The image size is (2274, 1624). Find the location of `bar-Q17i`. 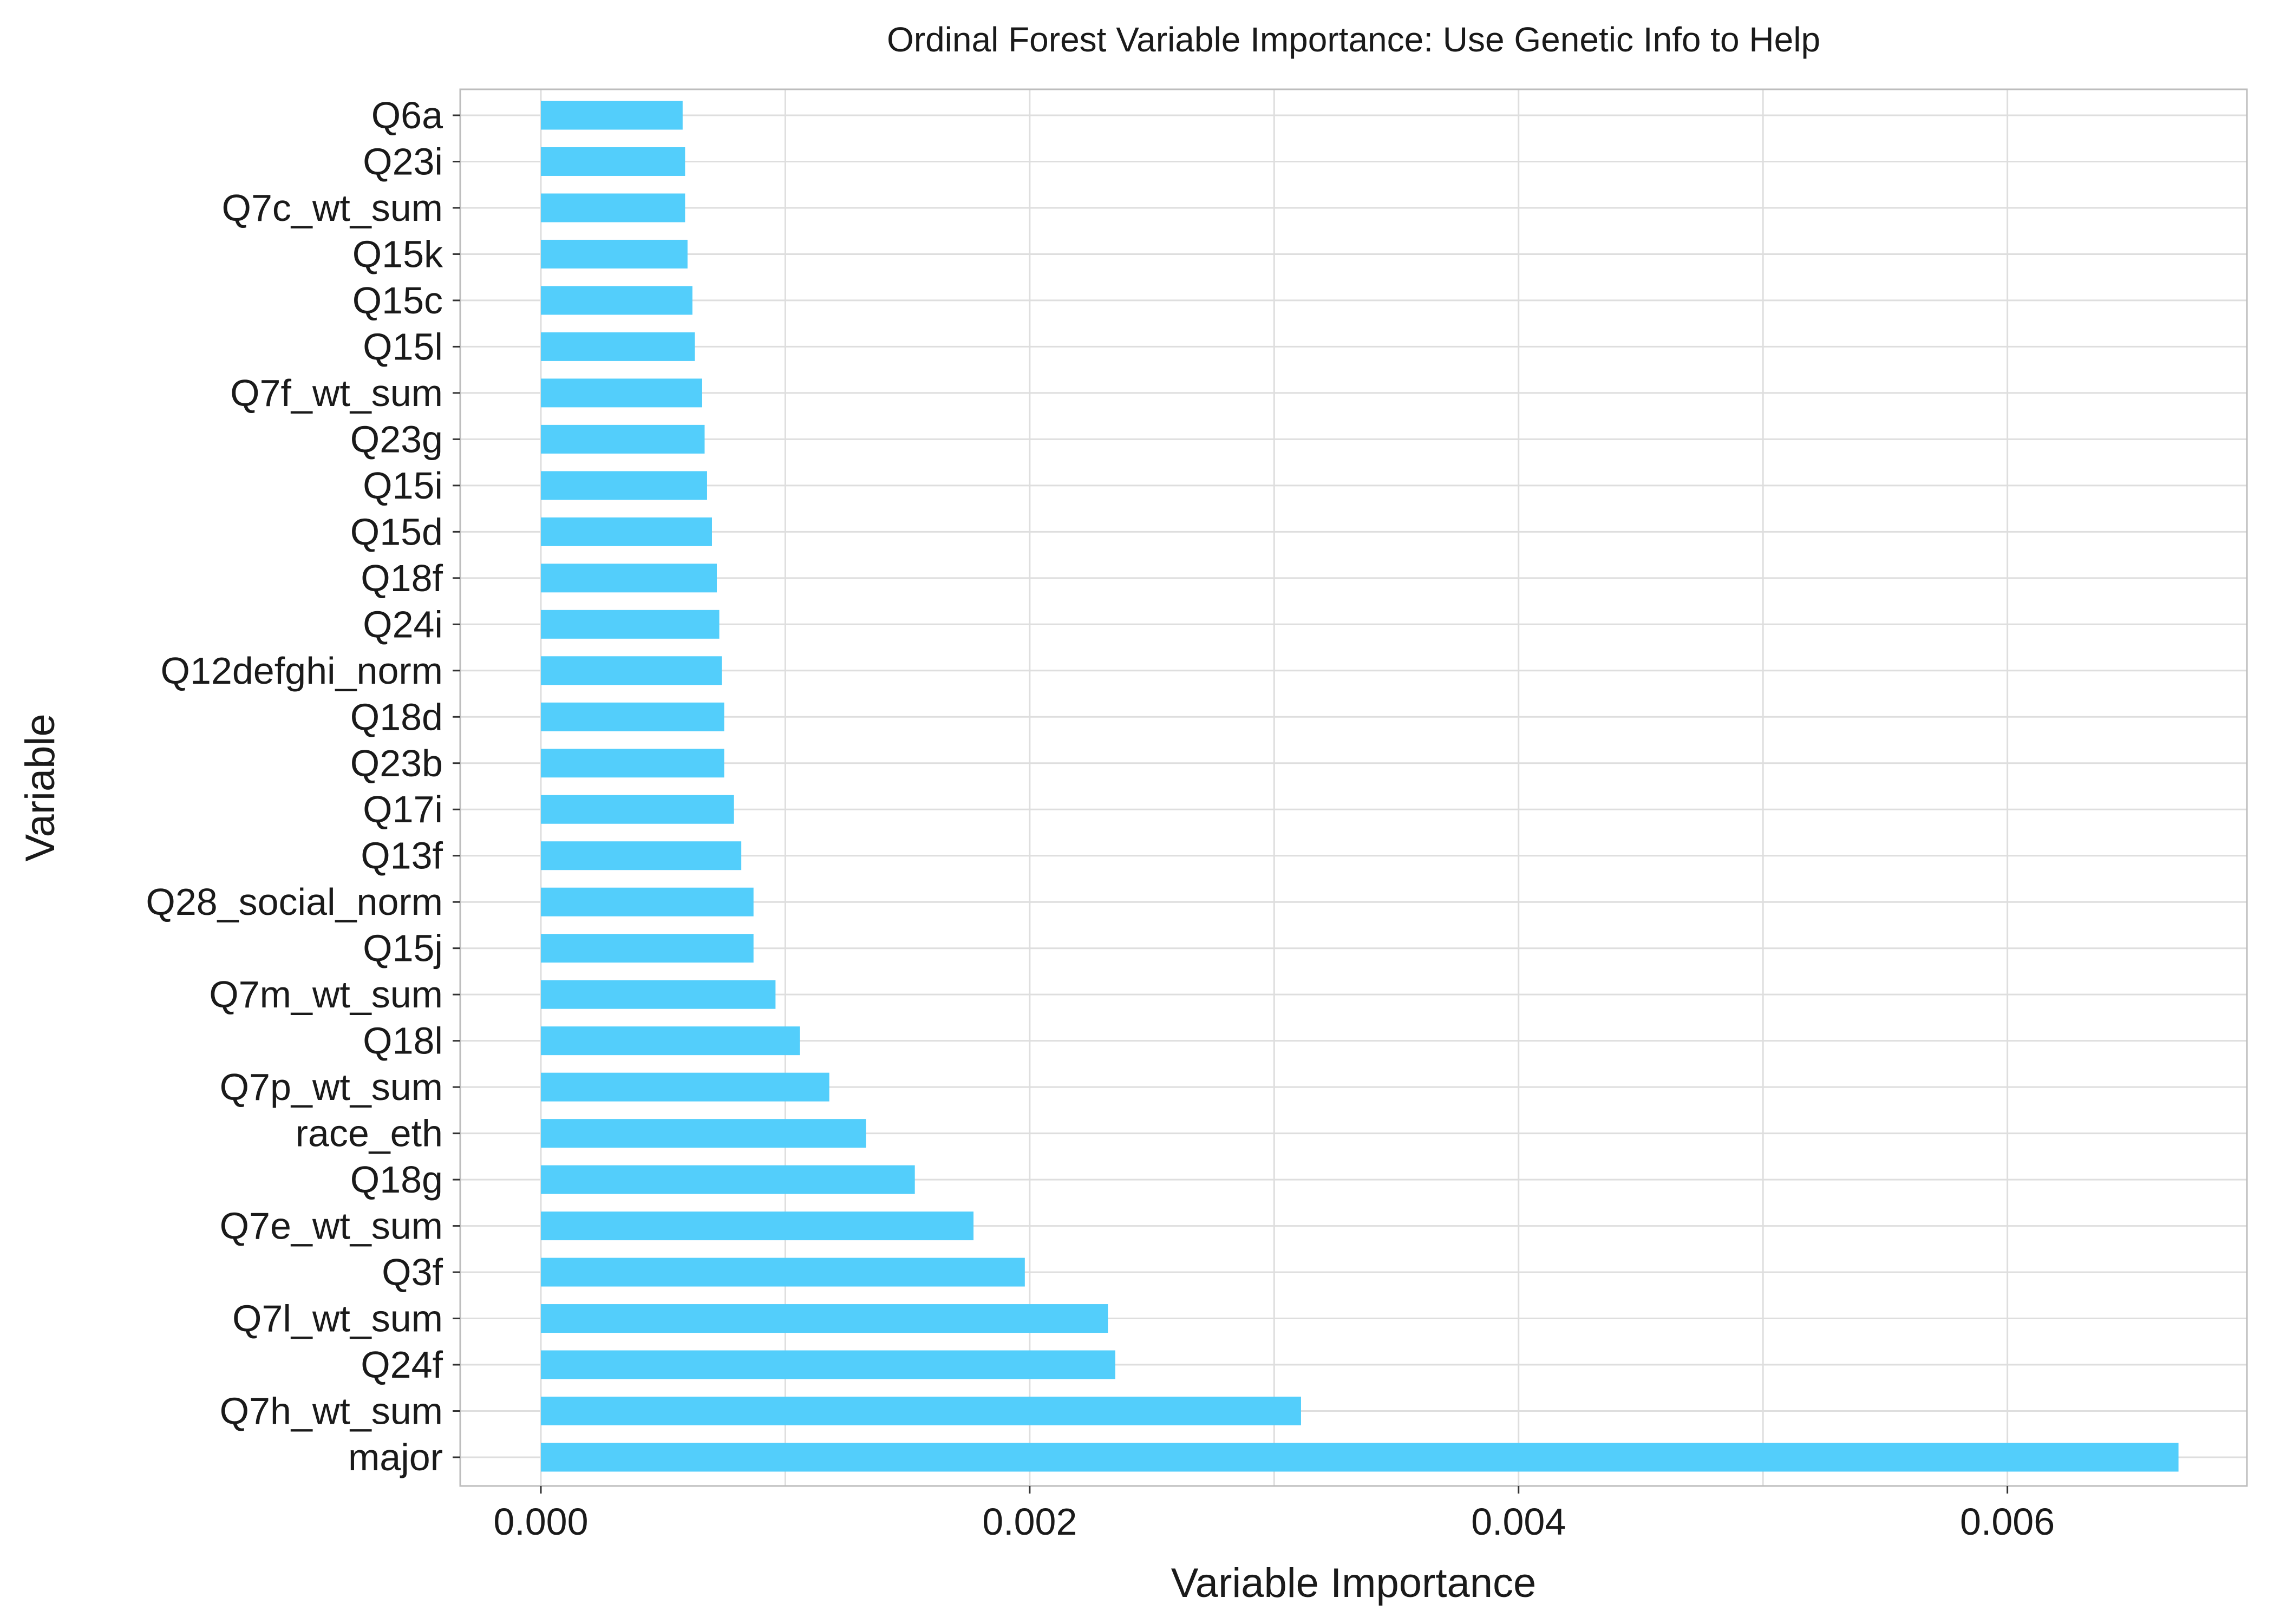

bar-Q17i is located at coordinates (637, 810).